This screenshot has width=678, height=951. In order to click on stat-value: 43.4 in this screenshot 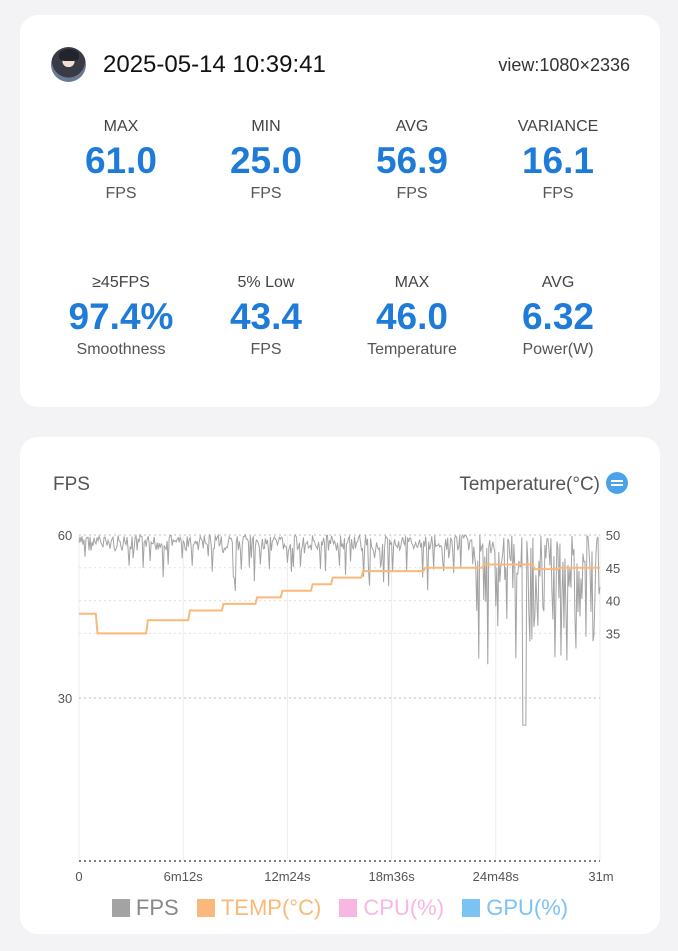, I will do `click(265, 316)`.